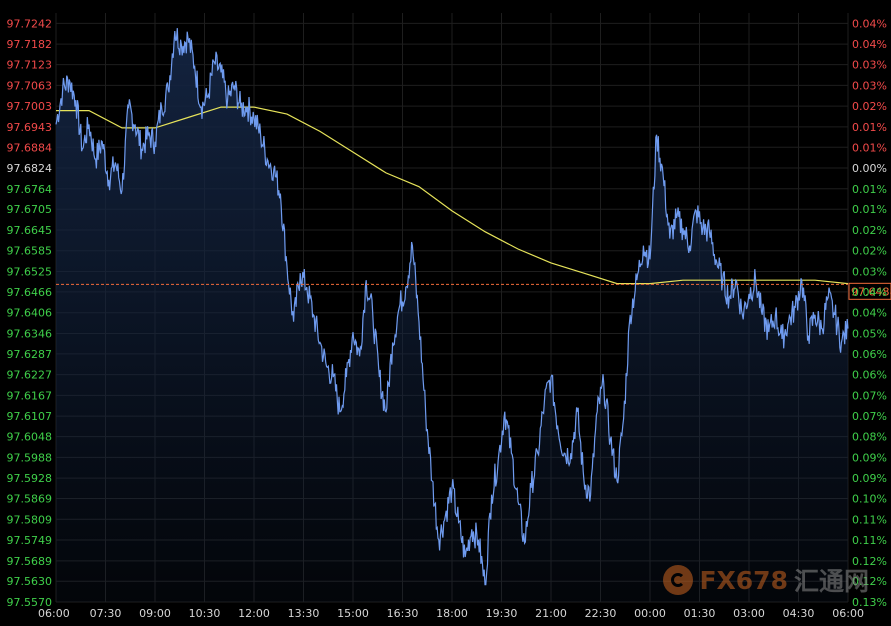 The height and width of the screenshot is (626, 891). I want to click on x-tick-label: 12:00, so click(254, 613).